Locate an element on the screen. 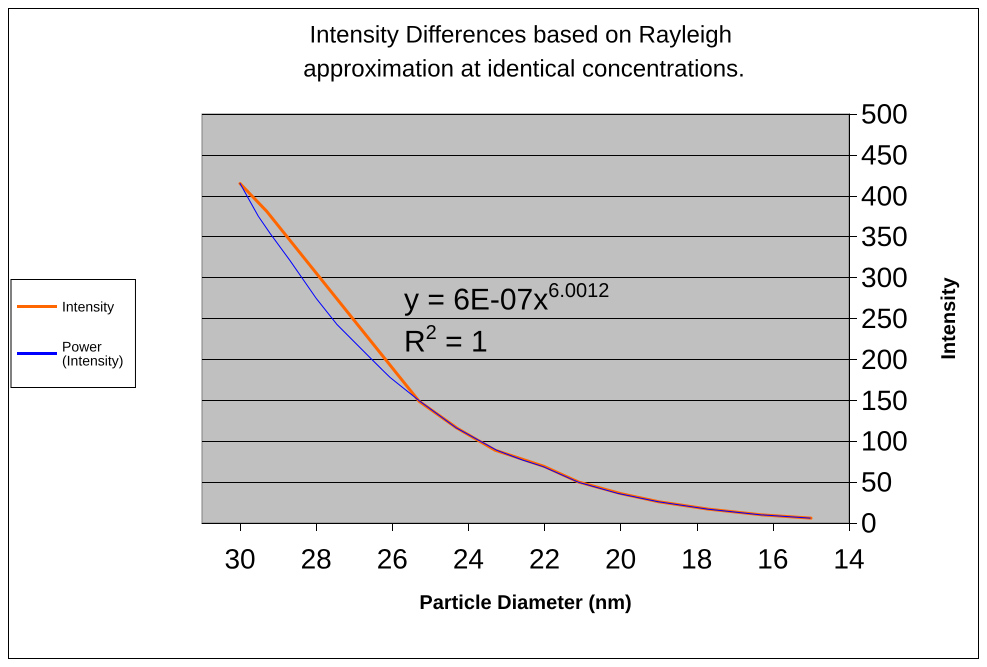 This screenshot has height=667, width=987. x-tick-label: 28 is located at coordinates (316, 559).